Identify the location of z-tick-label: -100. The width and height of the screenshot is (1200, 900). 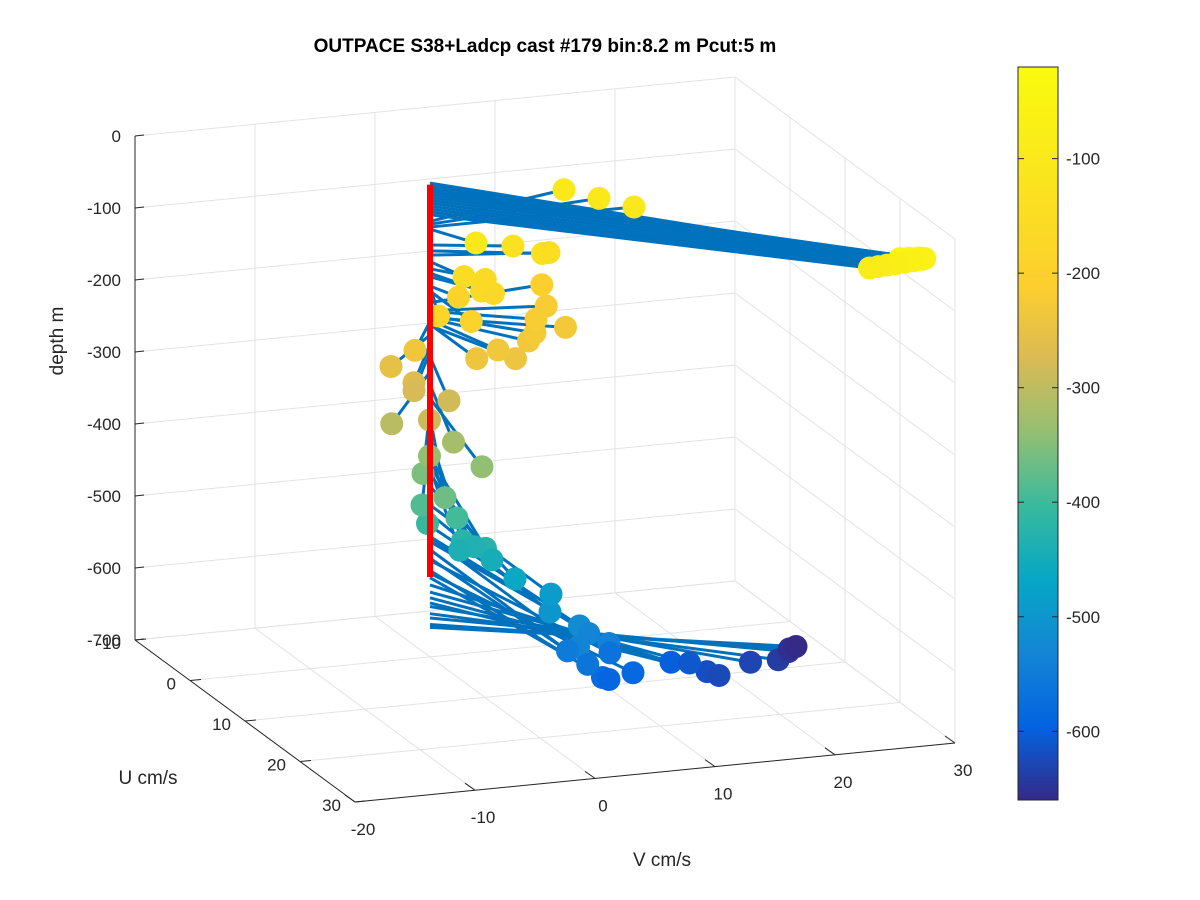
(104, 208).